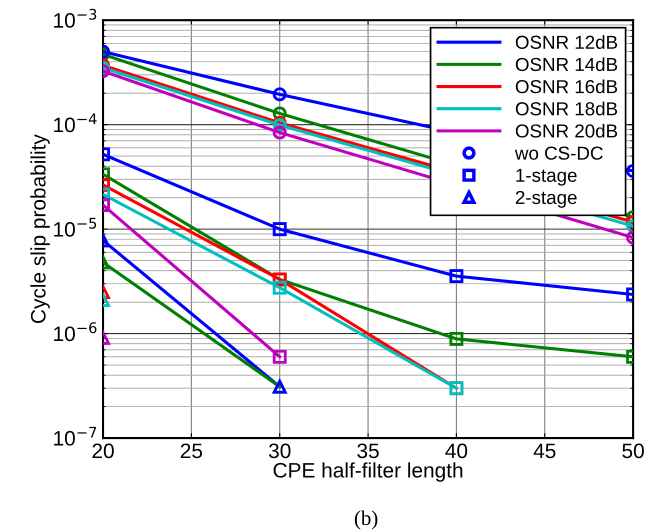 The width and height of the screenshot is (648, 531). Describe the element at coordinates (567, 131) in the screenshot. I see `legend-label: OSNR 20dB` at that location.